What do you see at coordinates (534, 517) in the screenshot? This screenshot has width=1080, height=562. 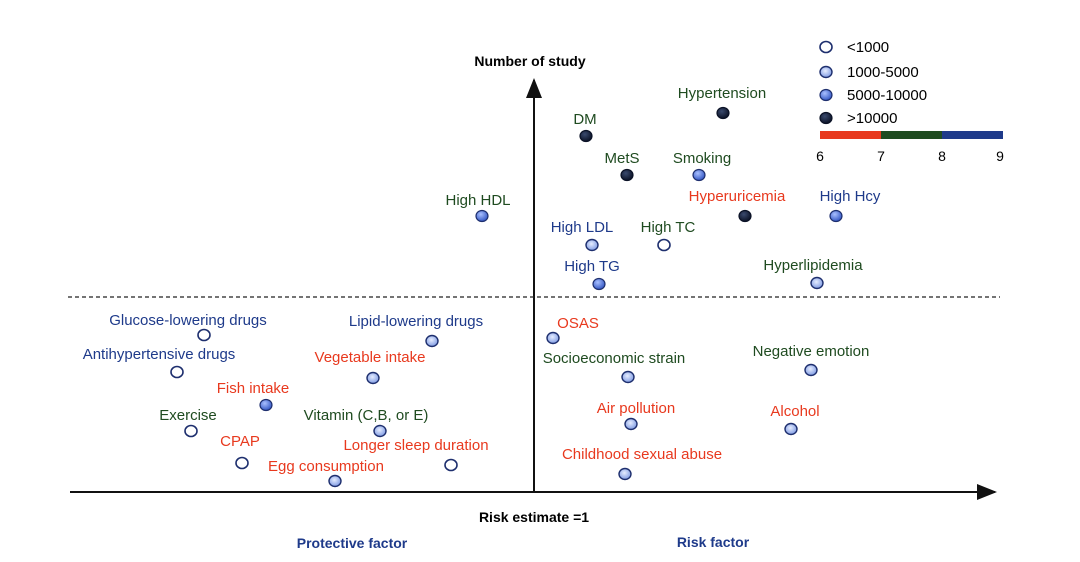 I see `x-axis-title: Risk estimate =1` at bounding box center [534, 517].